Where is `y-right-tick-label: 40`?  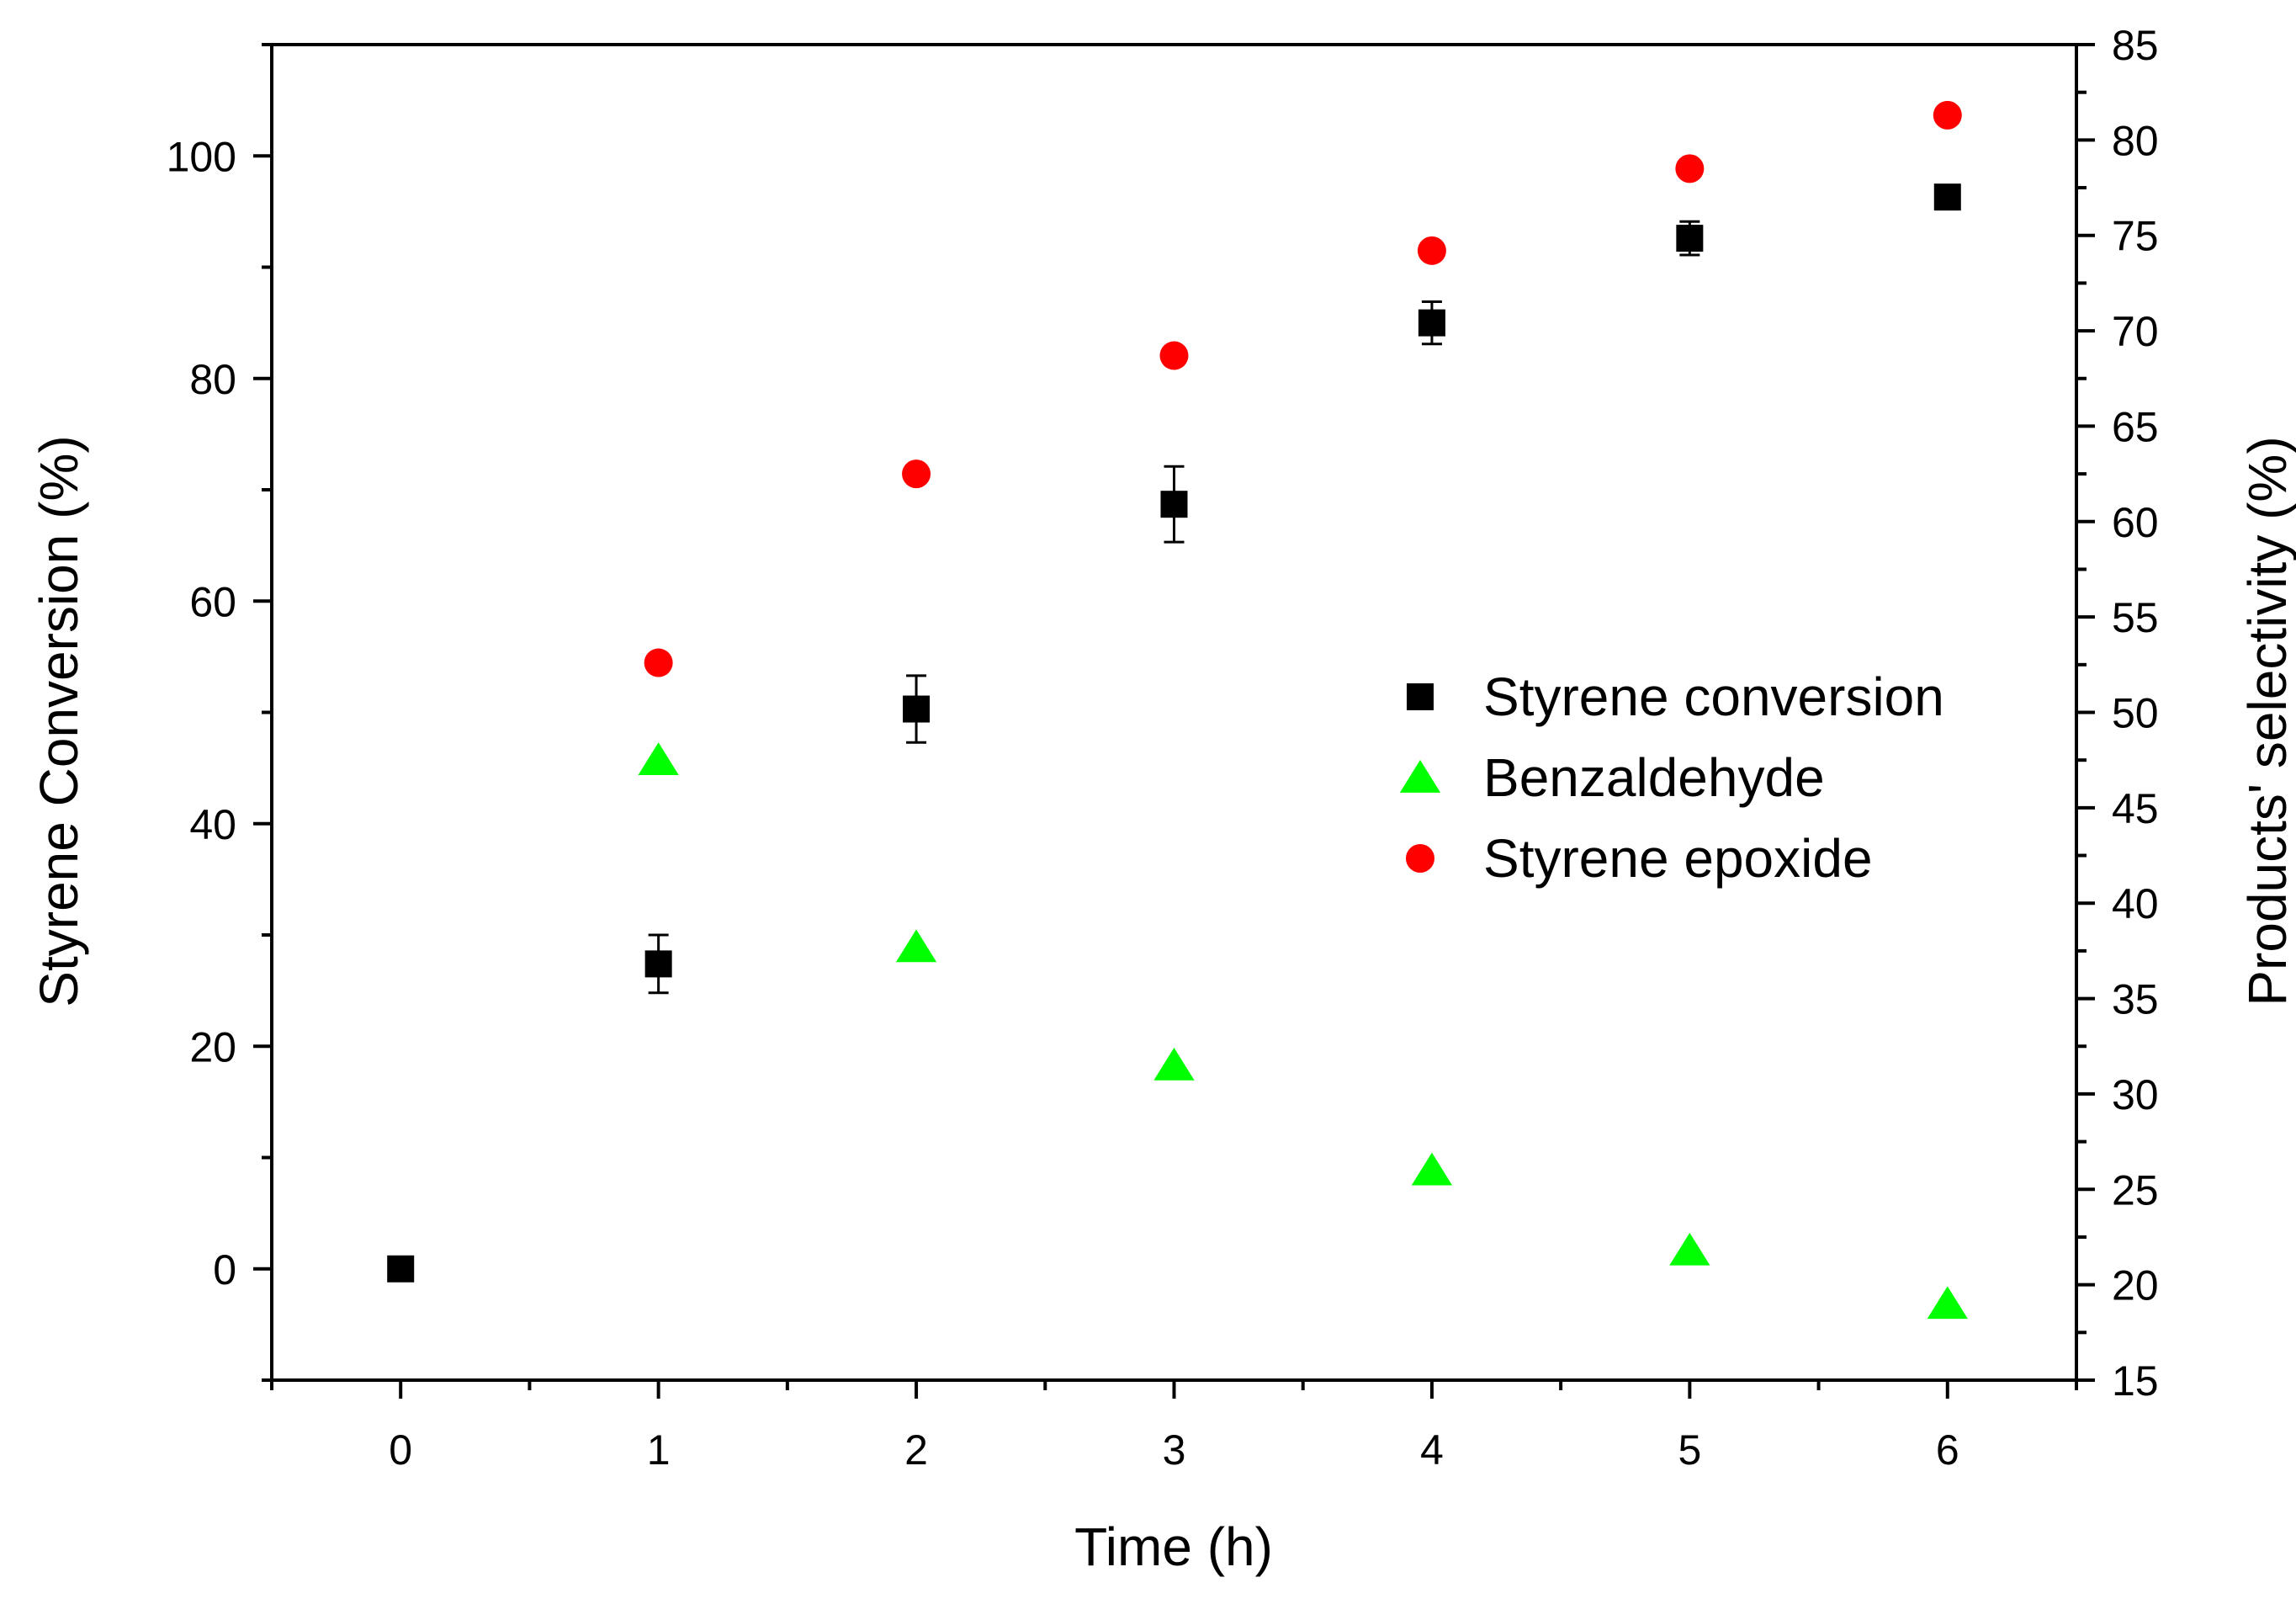 y-right-tick-label: 40 is located at coordinates (2136, 903).